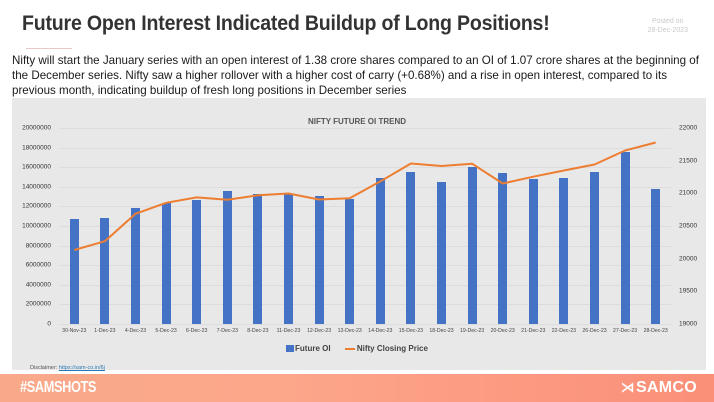  I want to click on y-axis-left-tick: 14000000, so click(36, 187).